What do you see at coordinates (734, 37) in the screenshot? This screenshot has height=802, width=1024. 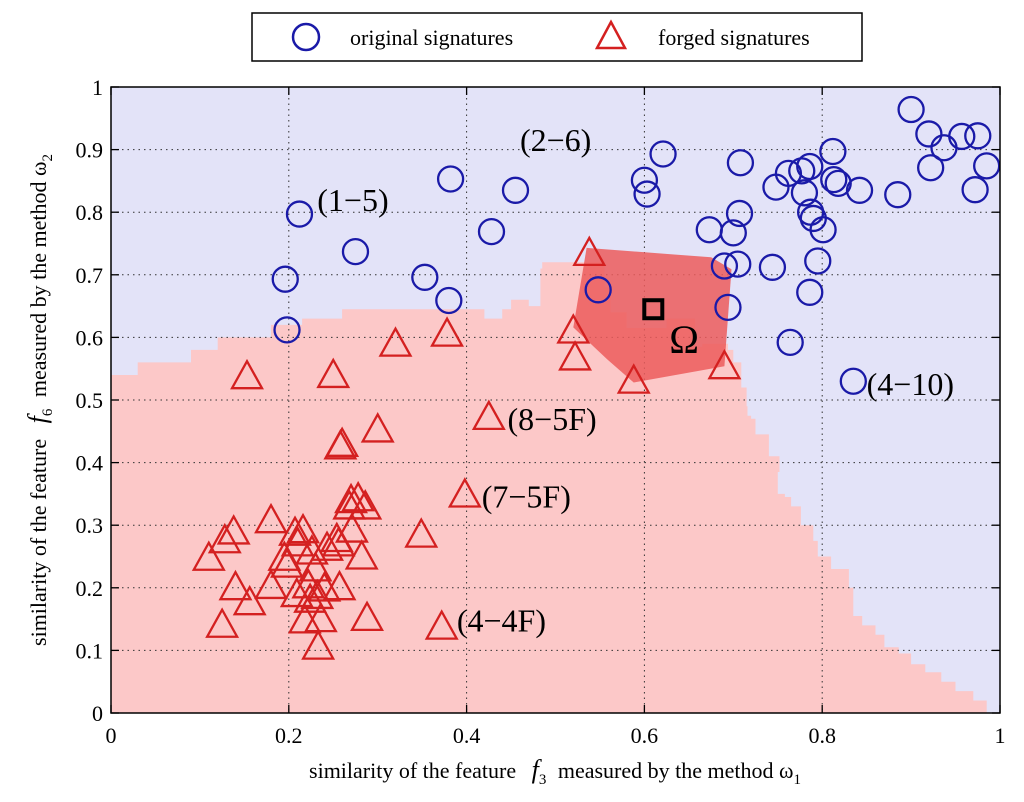 I see `legend-forged-label: forged signatures` at bounding box center [734, 37].